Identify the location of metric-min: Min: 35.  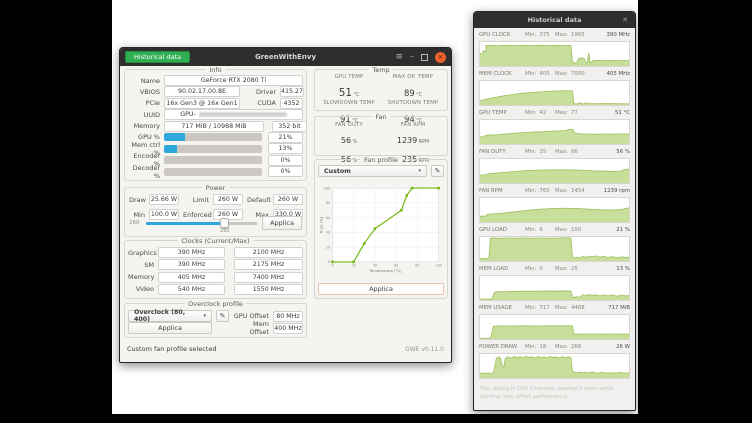
(536, 152).